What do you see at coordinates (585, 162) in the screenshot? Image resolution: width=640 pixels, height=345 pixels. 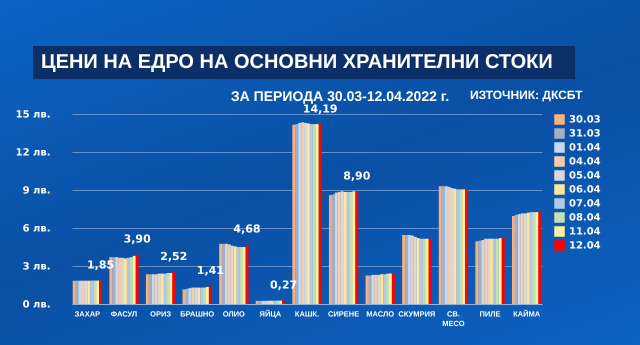 I see `legend-label: 04.04` at bounding box center [585, 162].